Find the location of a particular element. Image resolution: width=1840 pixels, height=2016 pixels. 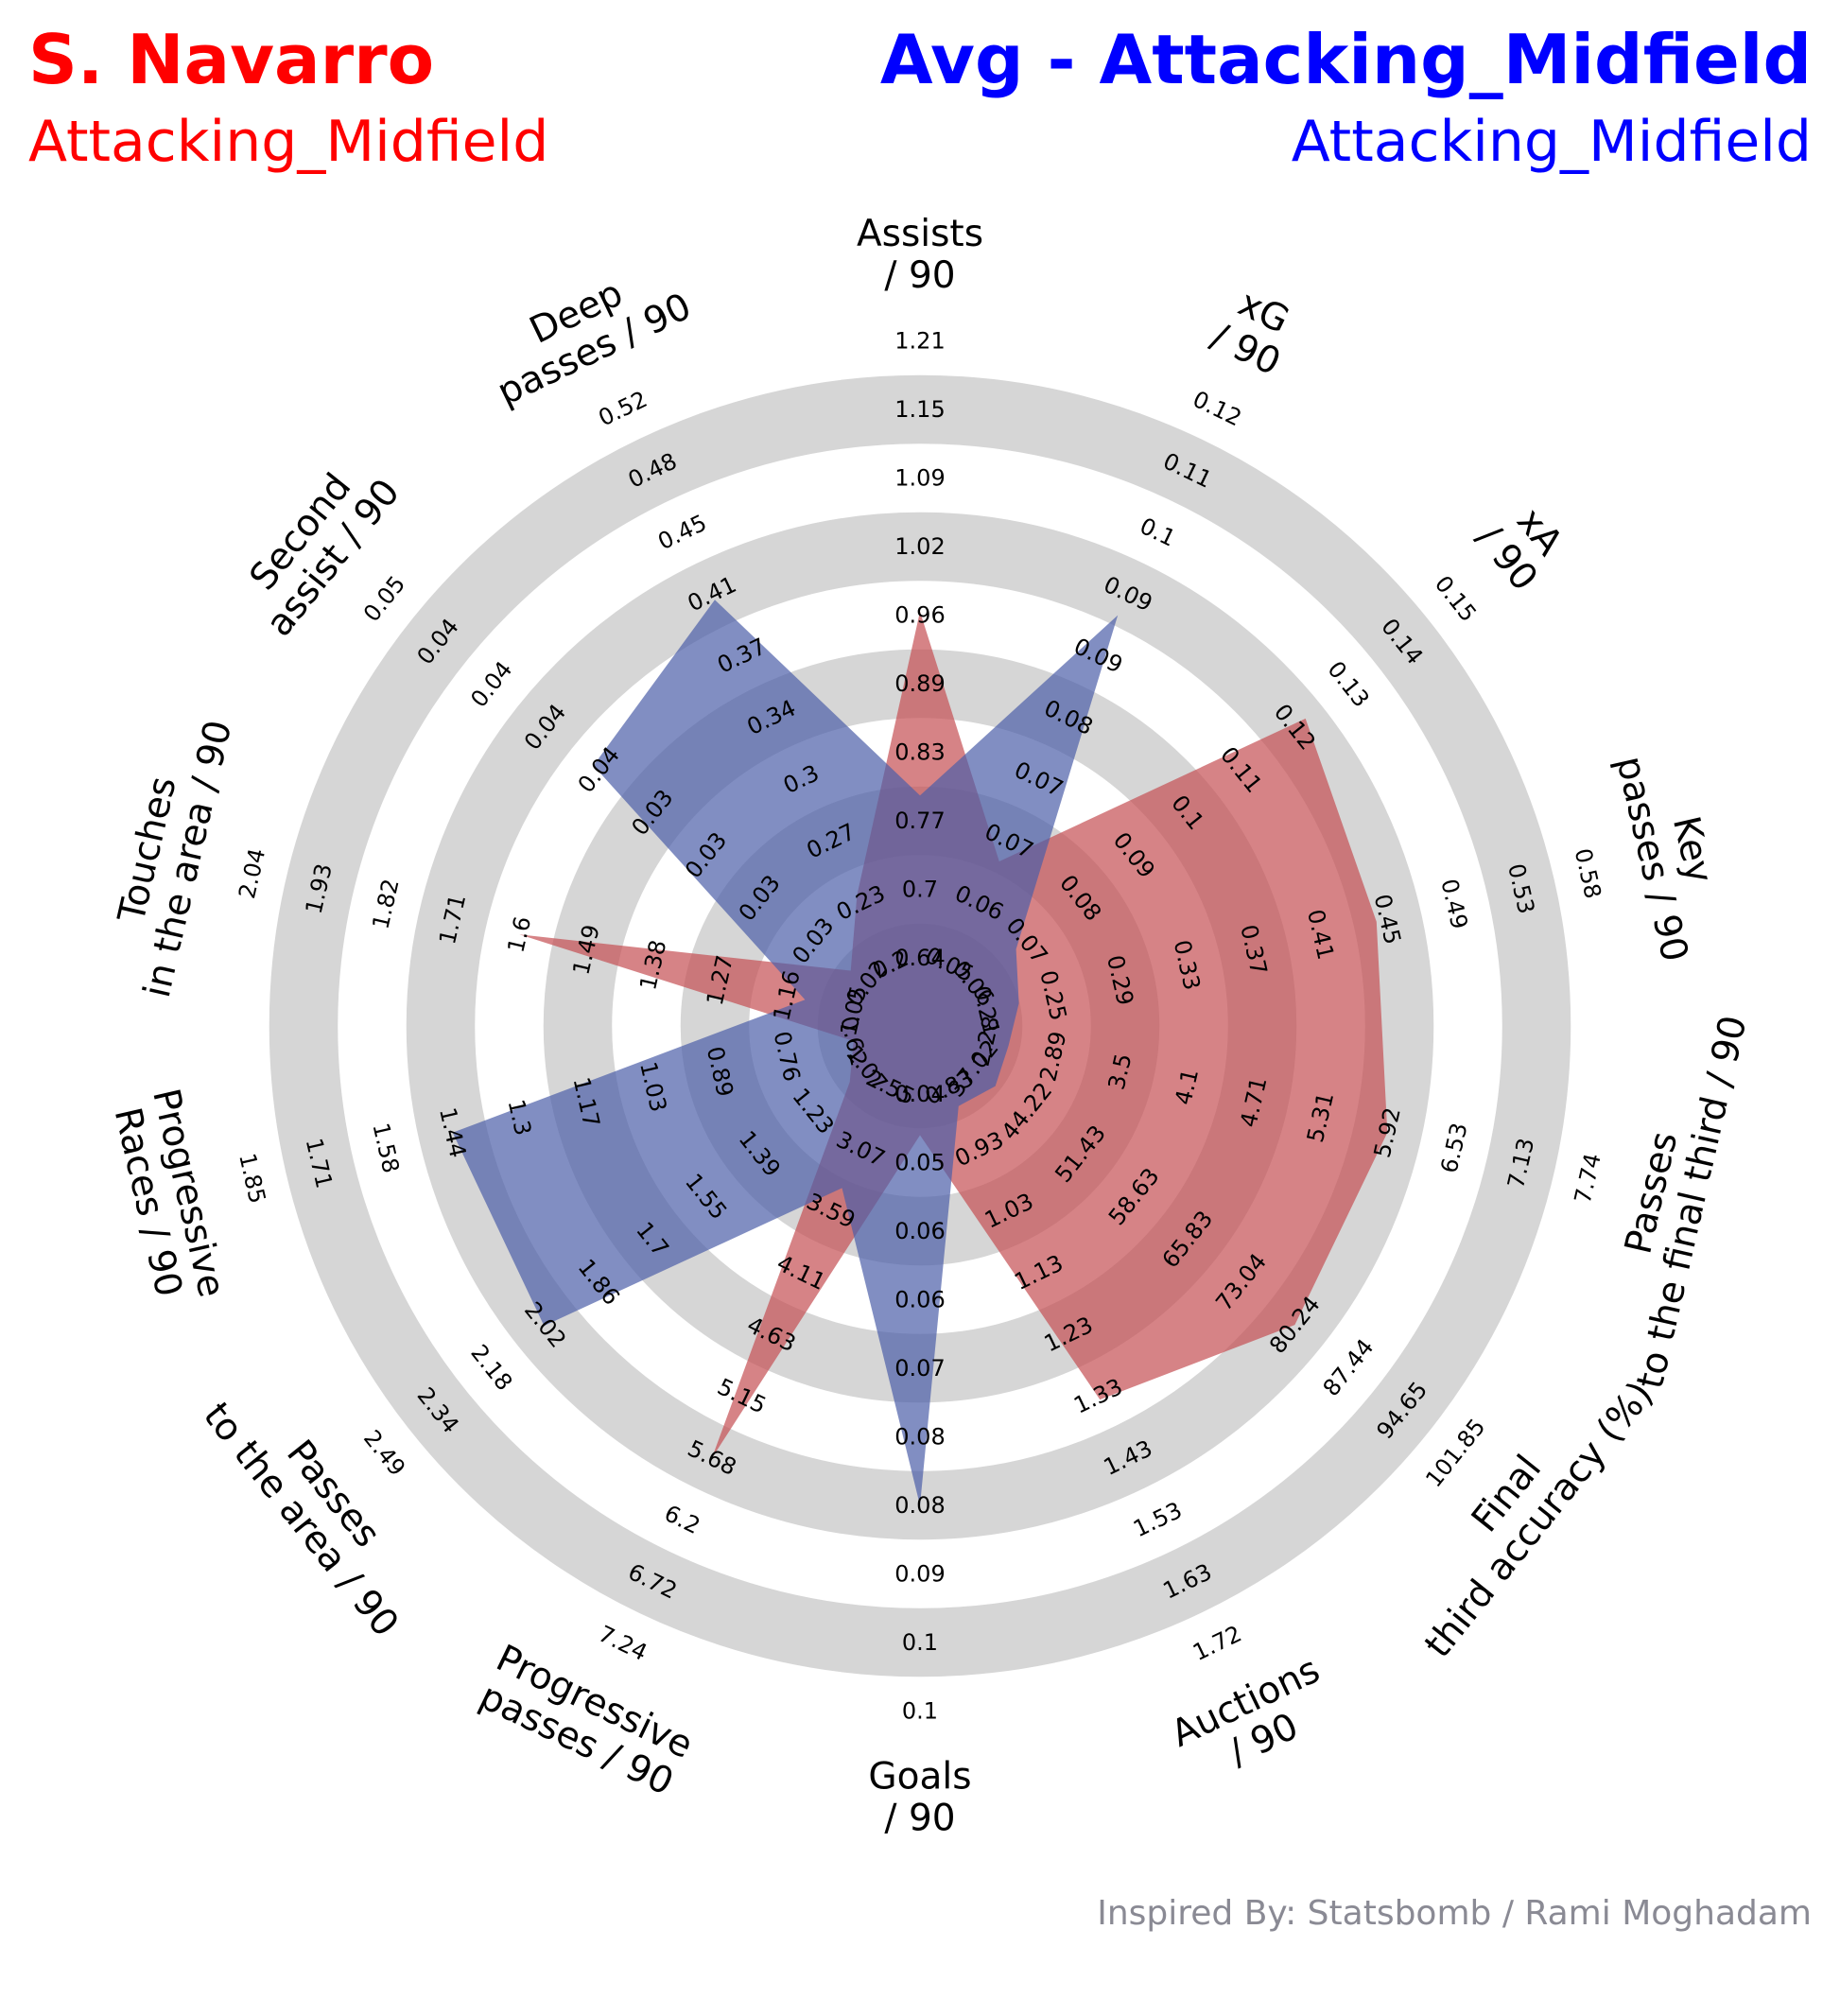

param-label: xA/ 90 is located at coordinates (1520, 549).